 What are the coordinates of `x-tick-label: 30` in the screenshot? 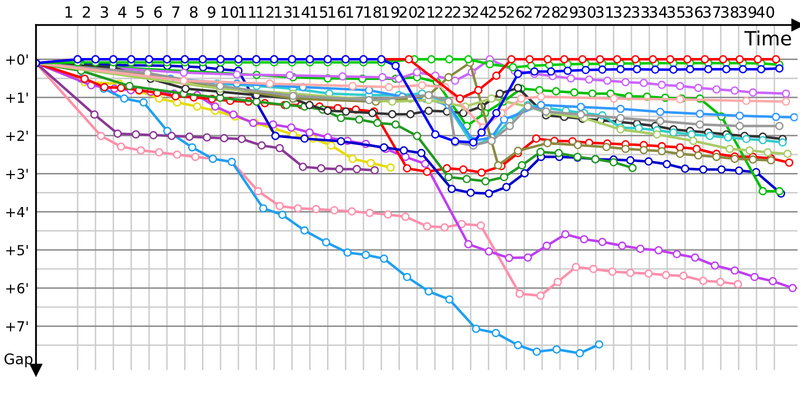 It's located at (587, 12).